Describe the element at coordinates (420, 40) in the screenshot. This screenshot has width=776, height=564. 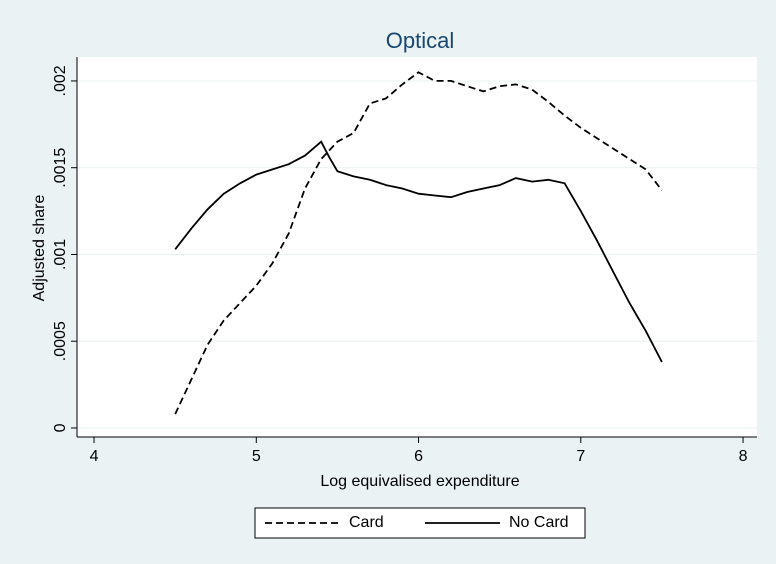
I see `chart-title: Optical` at that location.